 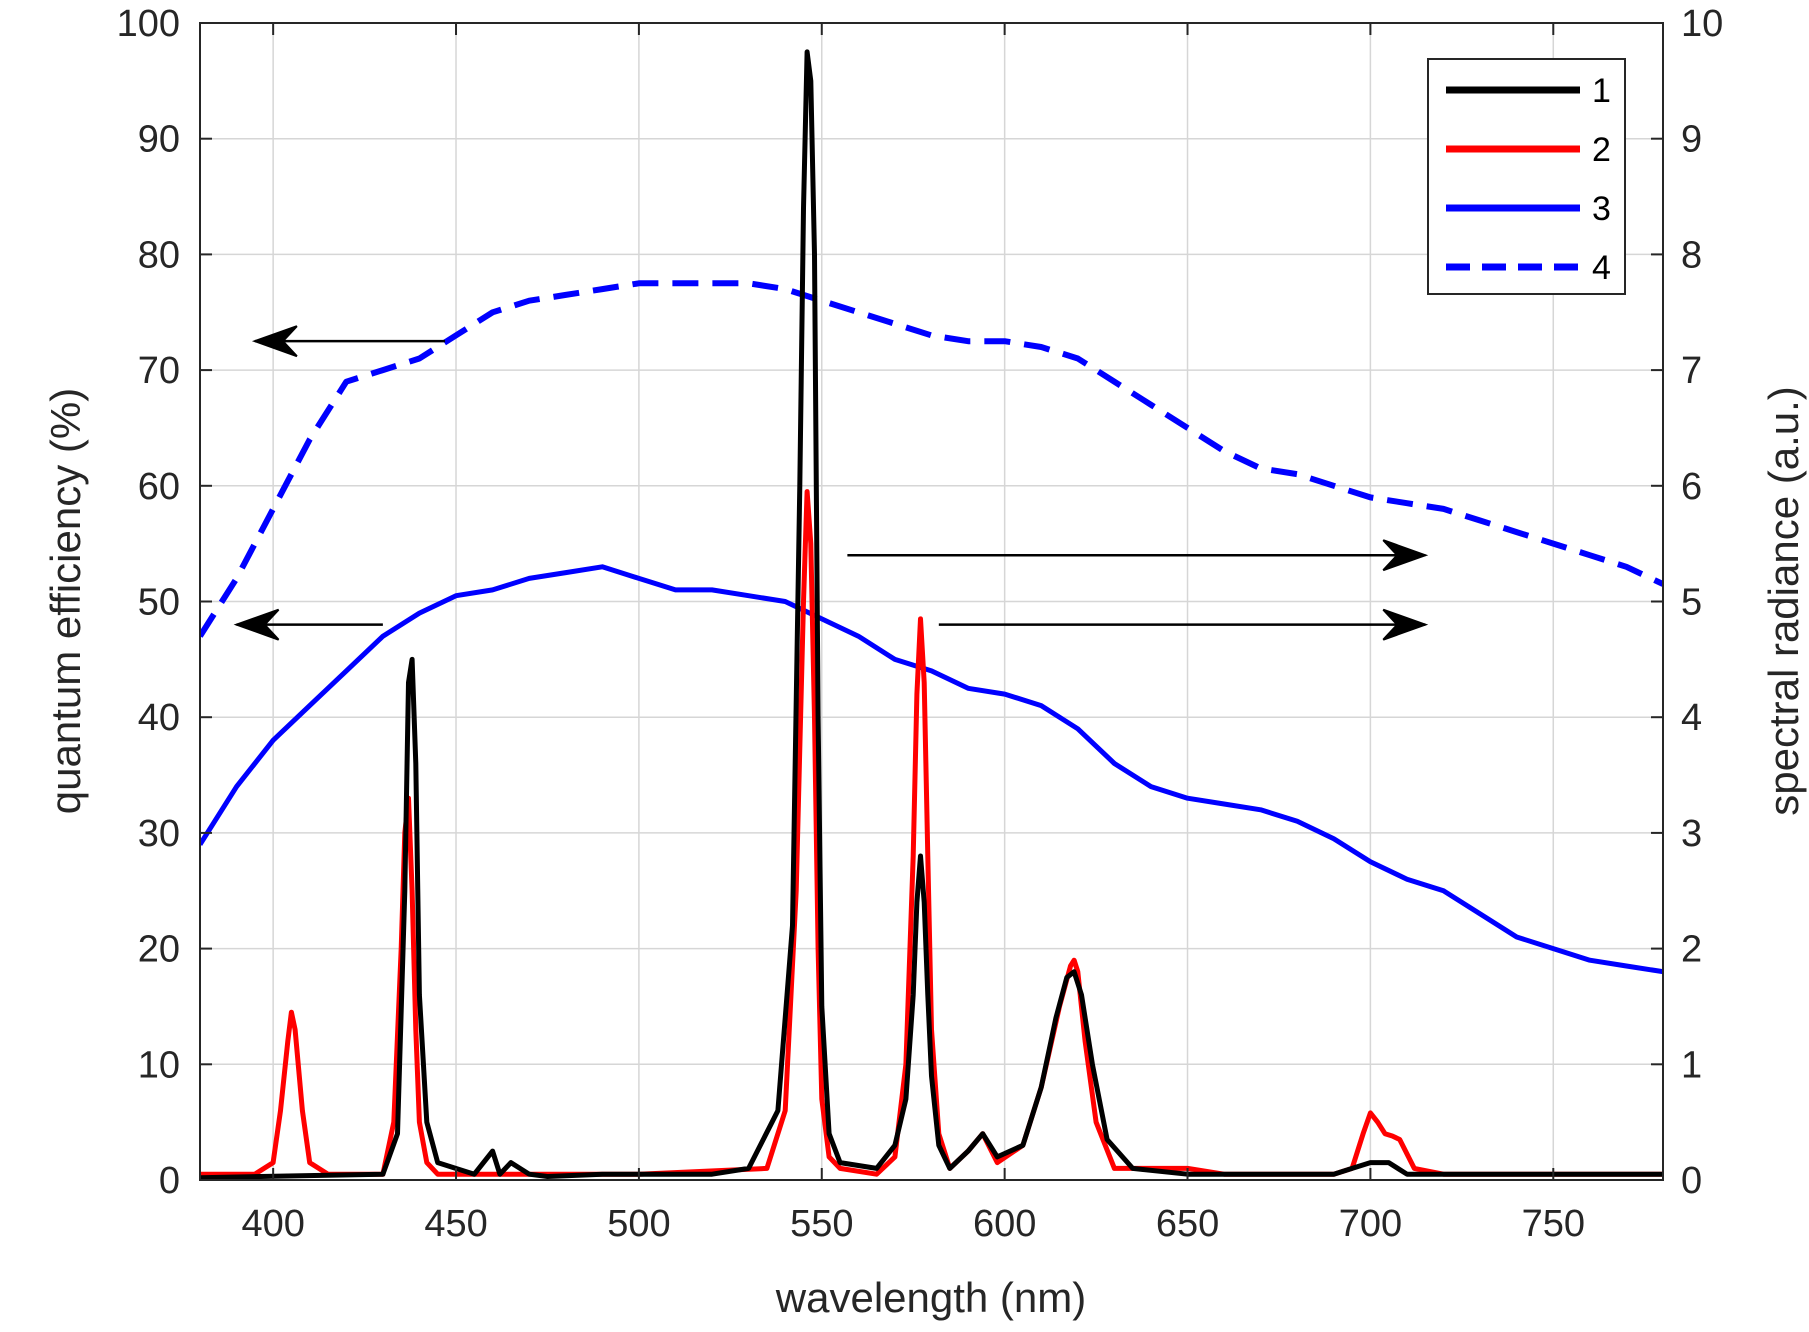 What do you see at coordinates (821, 1224) in the screenshot?
I see `x-tick-label: 550` at bounding box center [821, 1224].